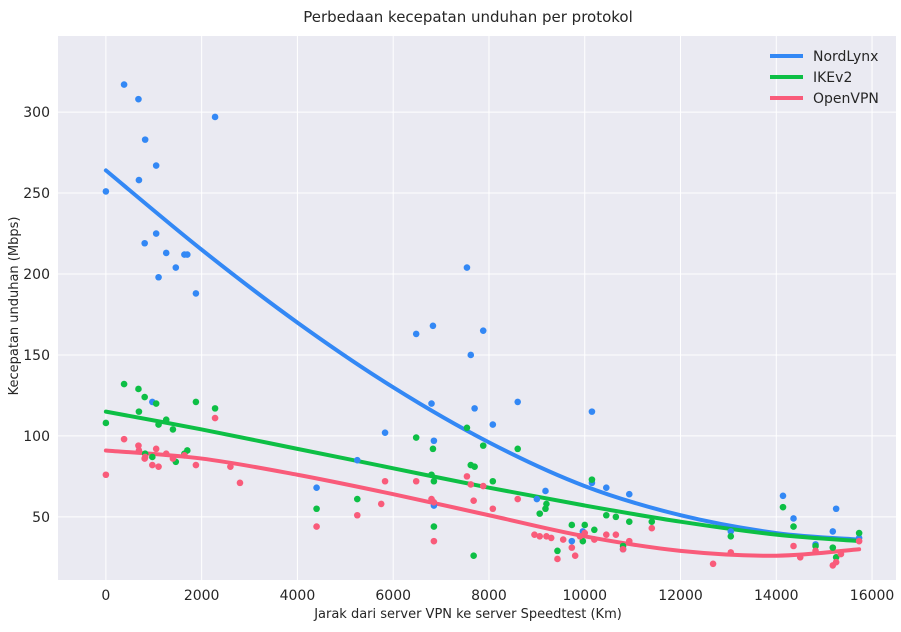 This screenshot has height=632, width=901. What do you see at coordinates (584, 596) in the screenshot?
I see `x-tick-label: 10000` at bounding box center [584, 596].